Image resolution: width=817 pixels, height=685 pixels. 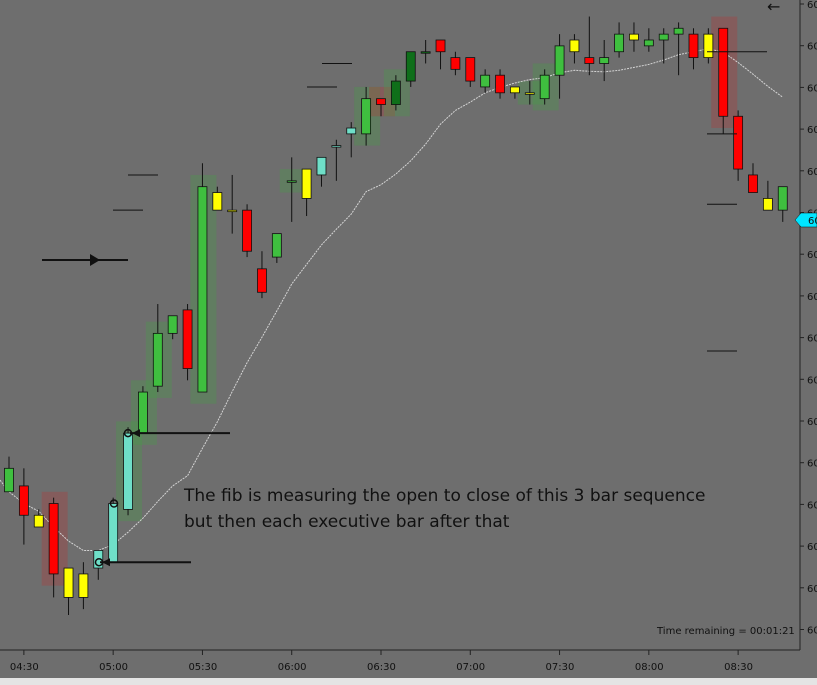 I want to click on left-arrowhead-icon, so click(x=95, y=260).